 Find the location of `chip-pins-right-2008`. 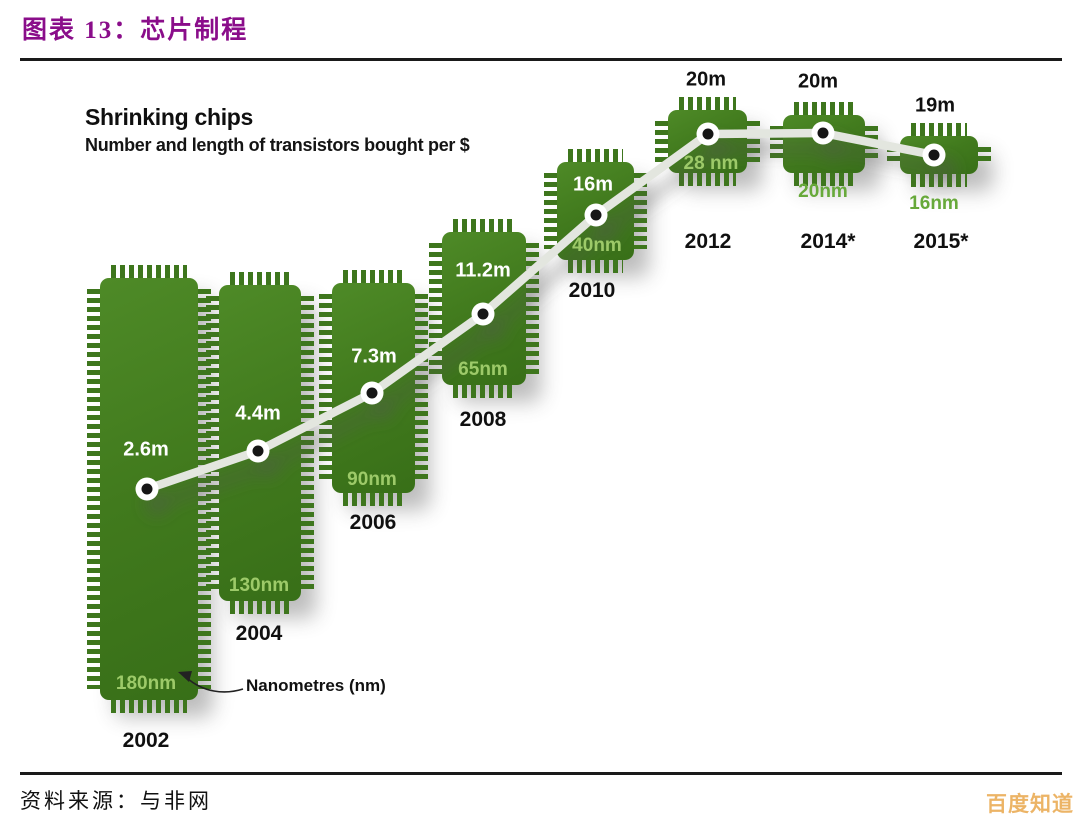

chip-pins-right-2008 is located at coordinates (532, 308).